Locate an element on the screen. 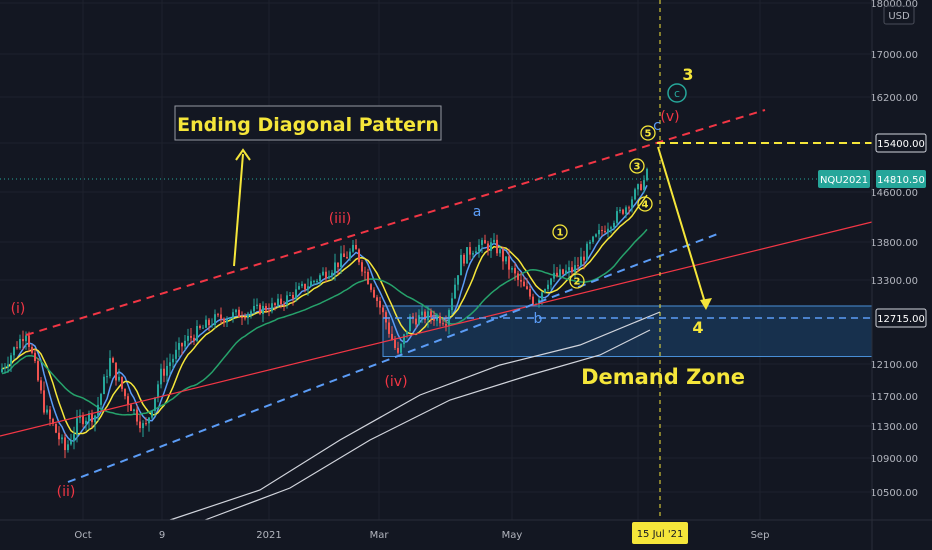 Image resolution: width=932 pixels, height=550 pixels. wave-label-circled: 4 is located at coordinates (645, 205).